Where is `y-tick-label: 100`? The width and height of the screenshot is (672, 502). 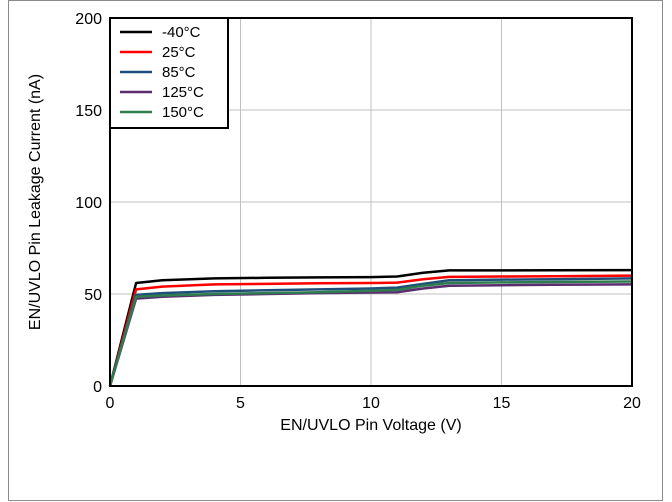
y-tick-label: 100 is located at coordinates (88, 203).